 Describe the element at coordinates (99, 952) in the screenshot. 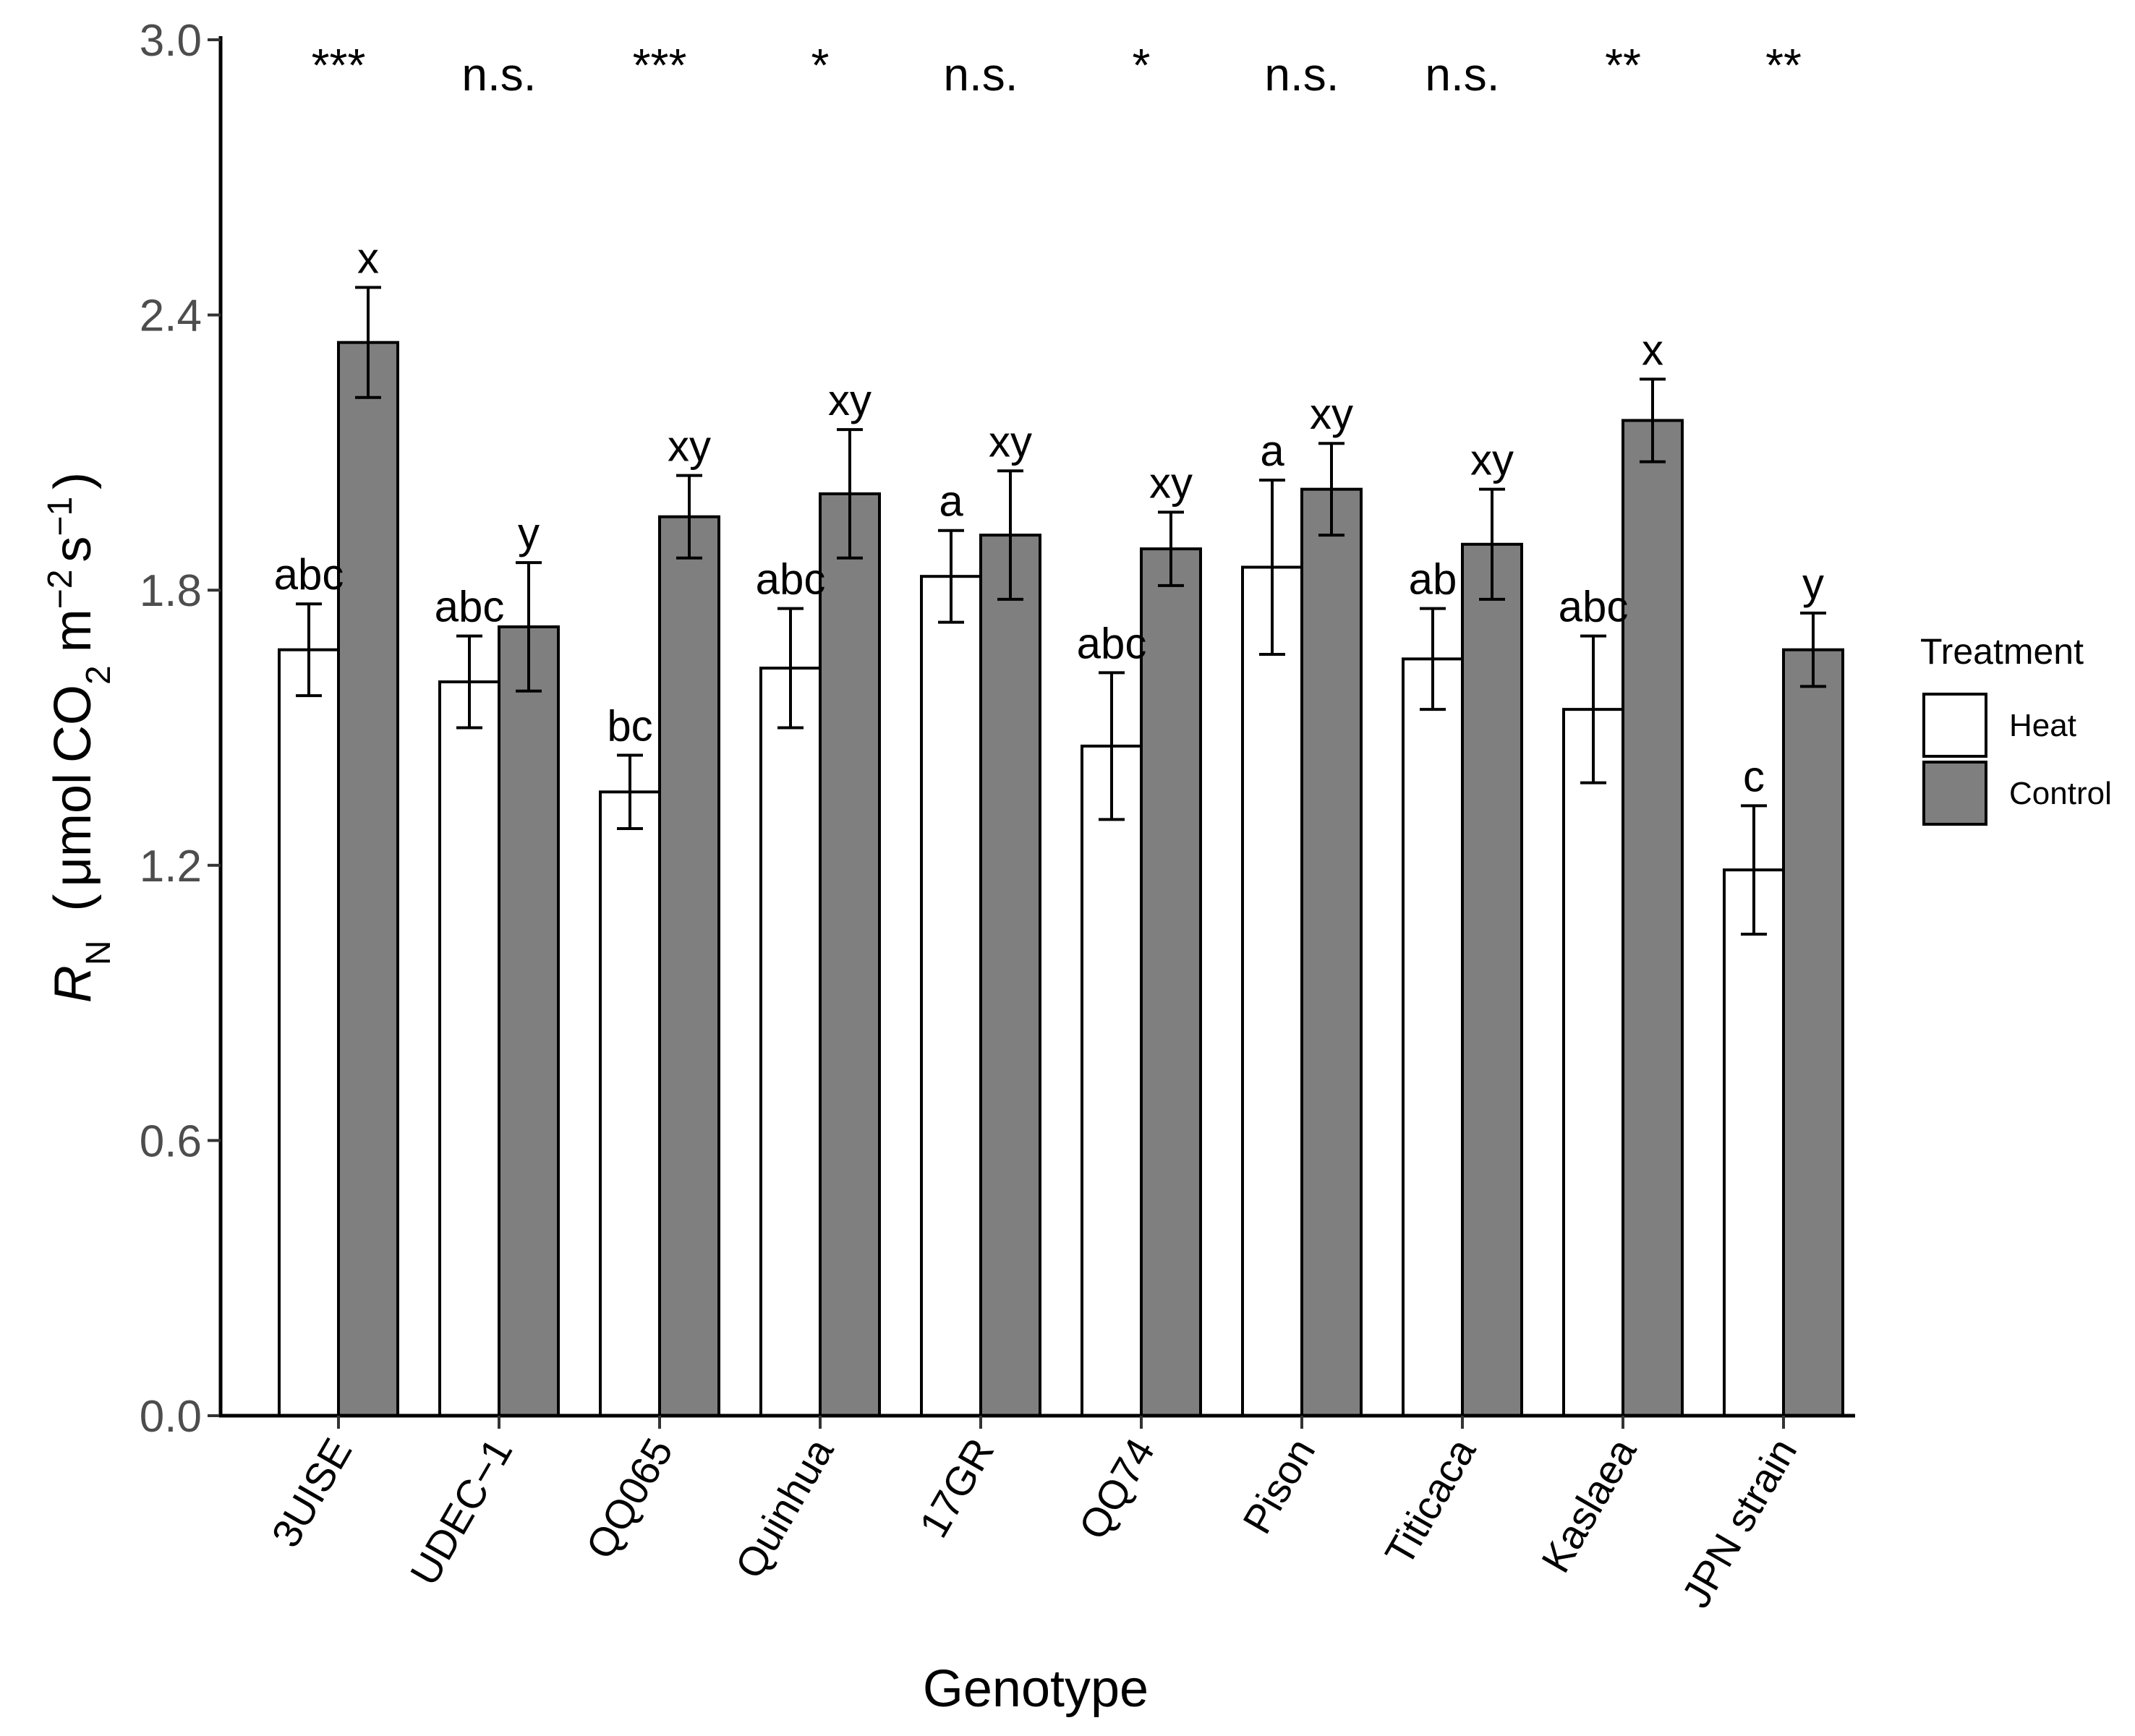

I see `y-axis-symbol-sub: N` at that location.